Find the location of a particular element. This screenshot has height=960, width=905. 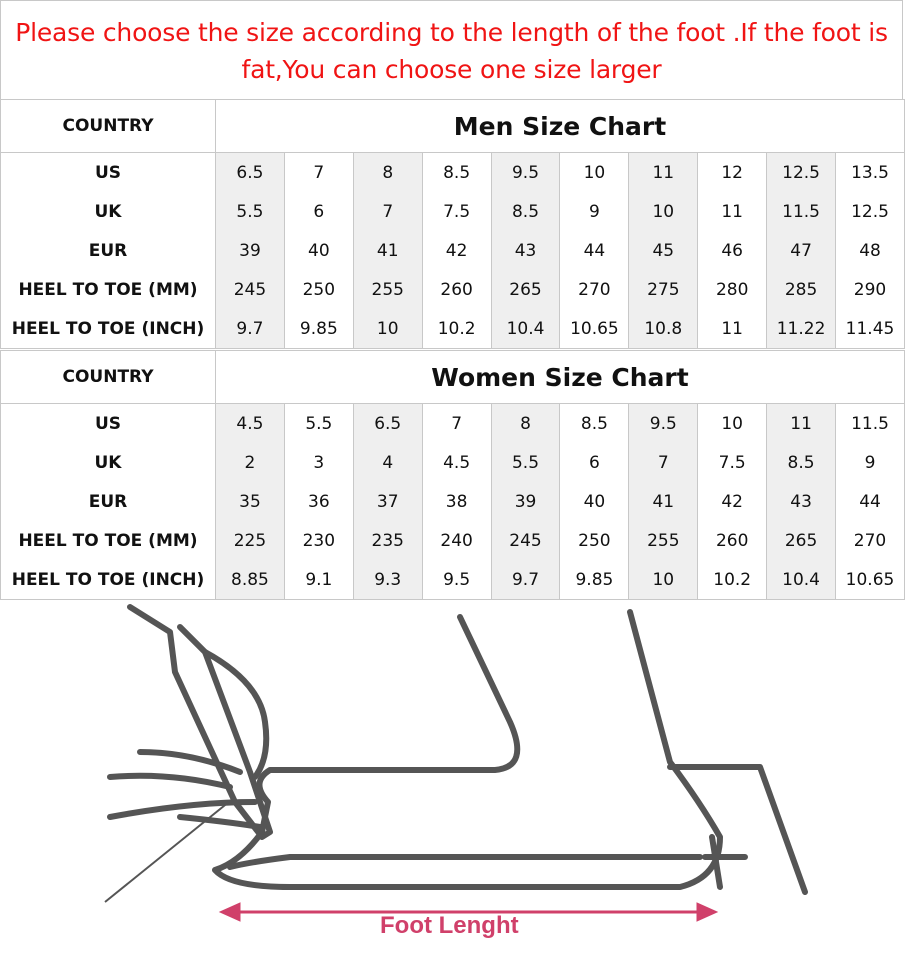

table-row: UK 2 3 4 4.5 5.5 6 7 7.5 8.5 9 is located at coordinates (452, 462).